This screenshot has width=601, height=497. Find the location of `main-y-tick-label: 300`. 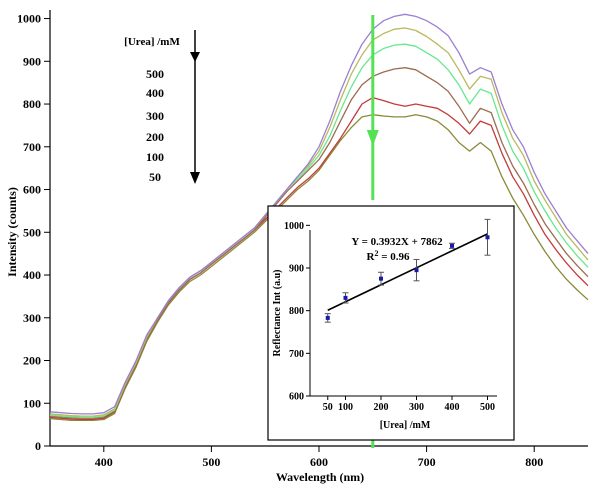

main-y-tick-label: 300 is located at coordinates (32, 318).